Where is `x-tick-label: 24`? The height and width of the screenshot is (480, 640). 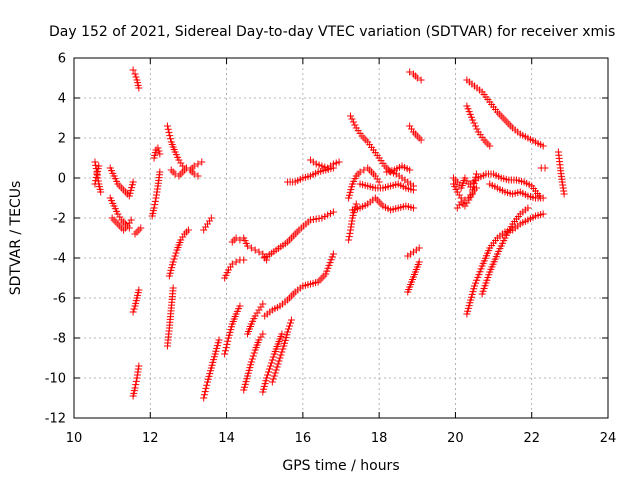
x-tick-label: 24 is located at coordinates (608, 438).